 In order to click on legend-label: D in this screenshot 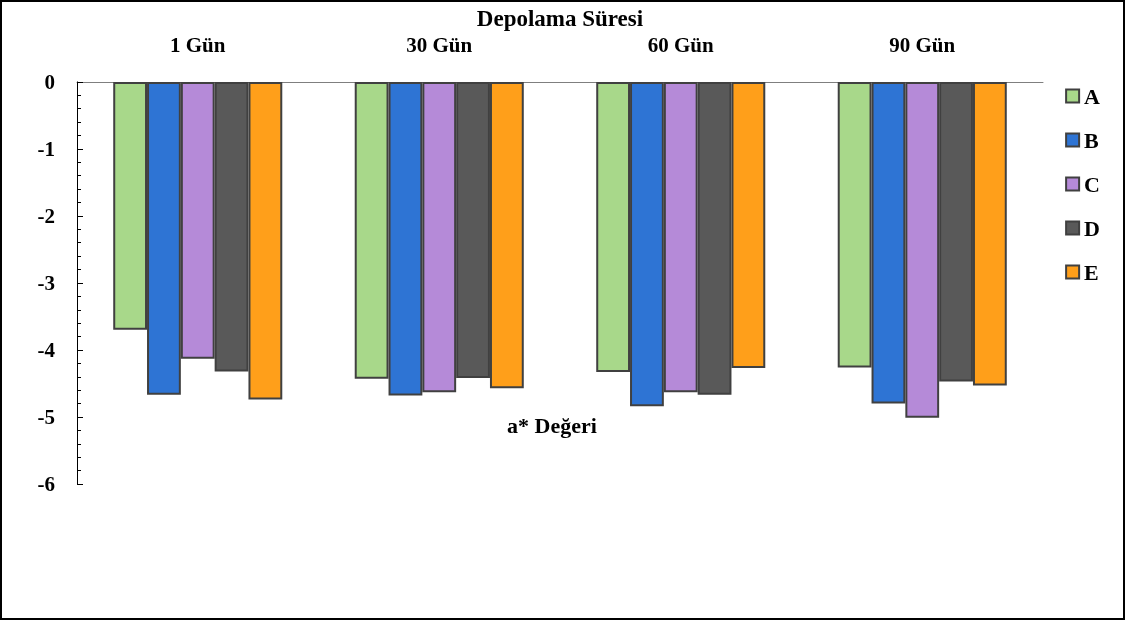, I will do `click(1092, 228)`.